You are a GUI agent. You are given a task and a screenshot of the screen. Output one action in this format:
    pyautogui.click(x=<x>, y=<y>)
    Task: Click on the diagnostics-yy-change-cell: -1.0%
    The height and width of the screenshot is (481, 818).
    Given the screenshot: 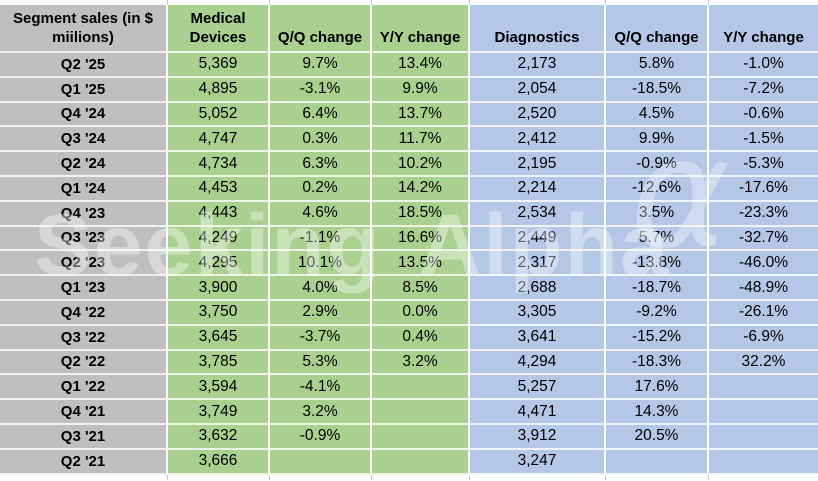 What is the action you would take?
    pyautogui.click(x=763, y=65)
    